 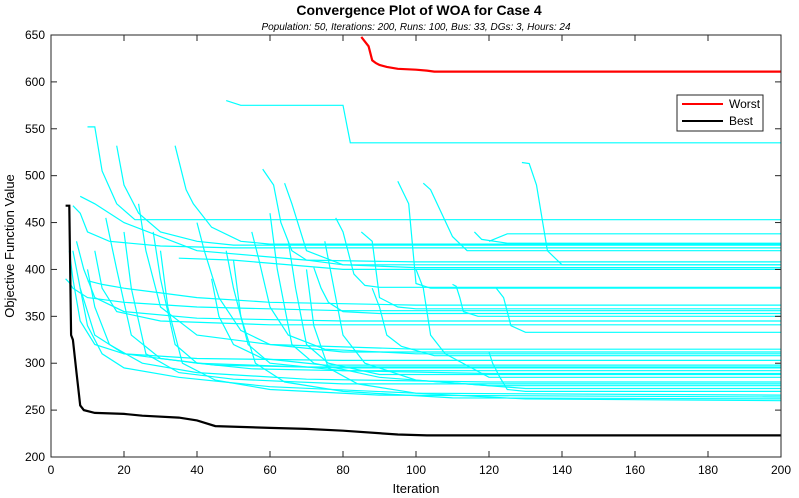 I want to click on legend-box, so click(x=720, y=113).